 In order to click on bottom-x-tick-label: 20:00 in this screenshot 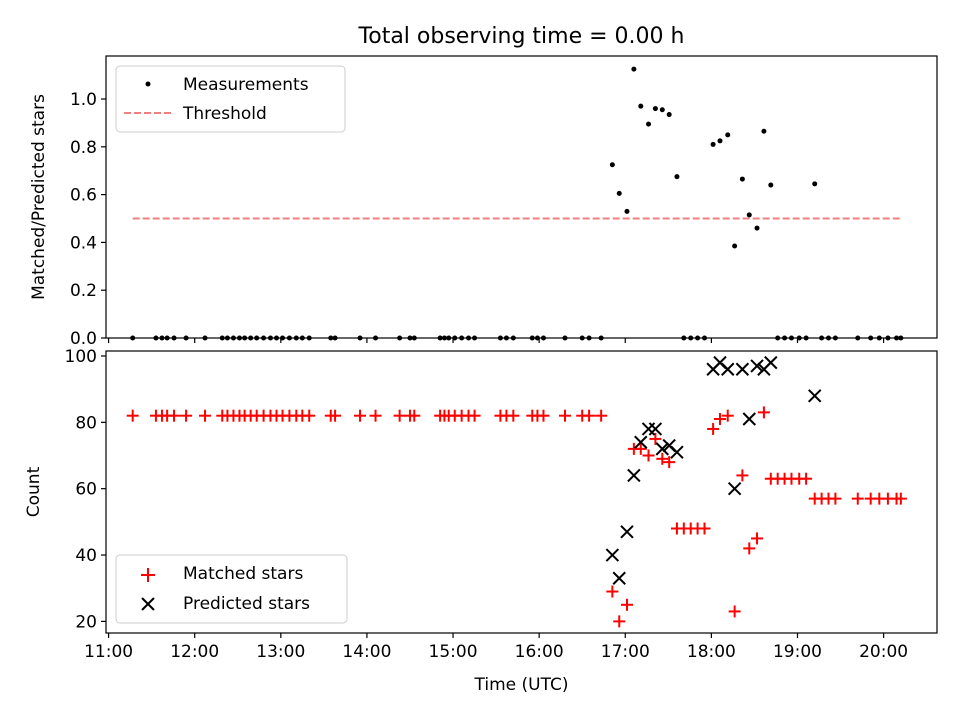, I will do `click(883, 652)`.